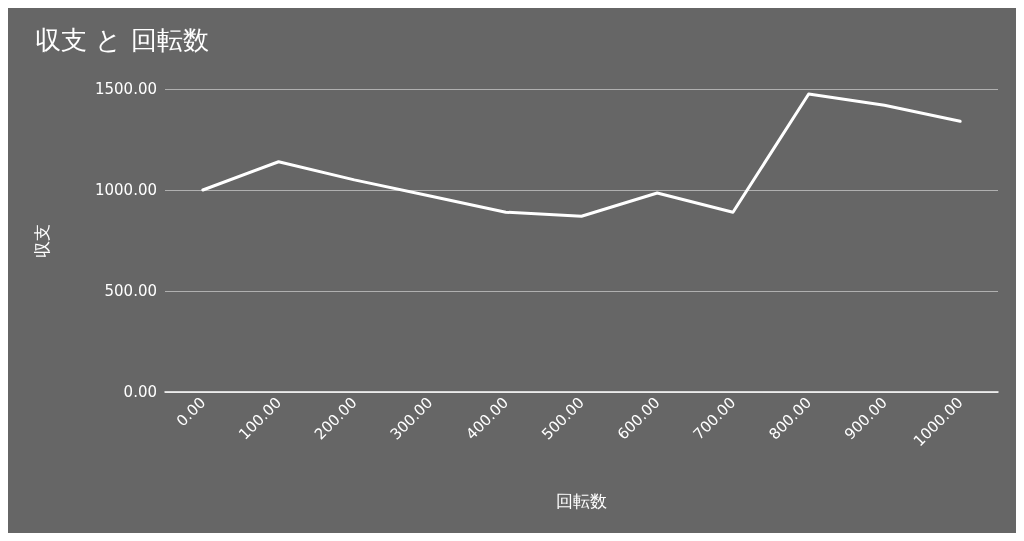 The width and height of the screenshot is (1024, 541). What do you see at coordinates (125, 190) in the screenshot?
I see `y-tick-label: 1000.00` at bounding box center [125, 190].